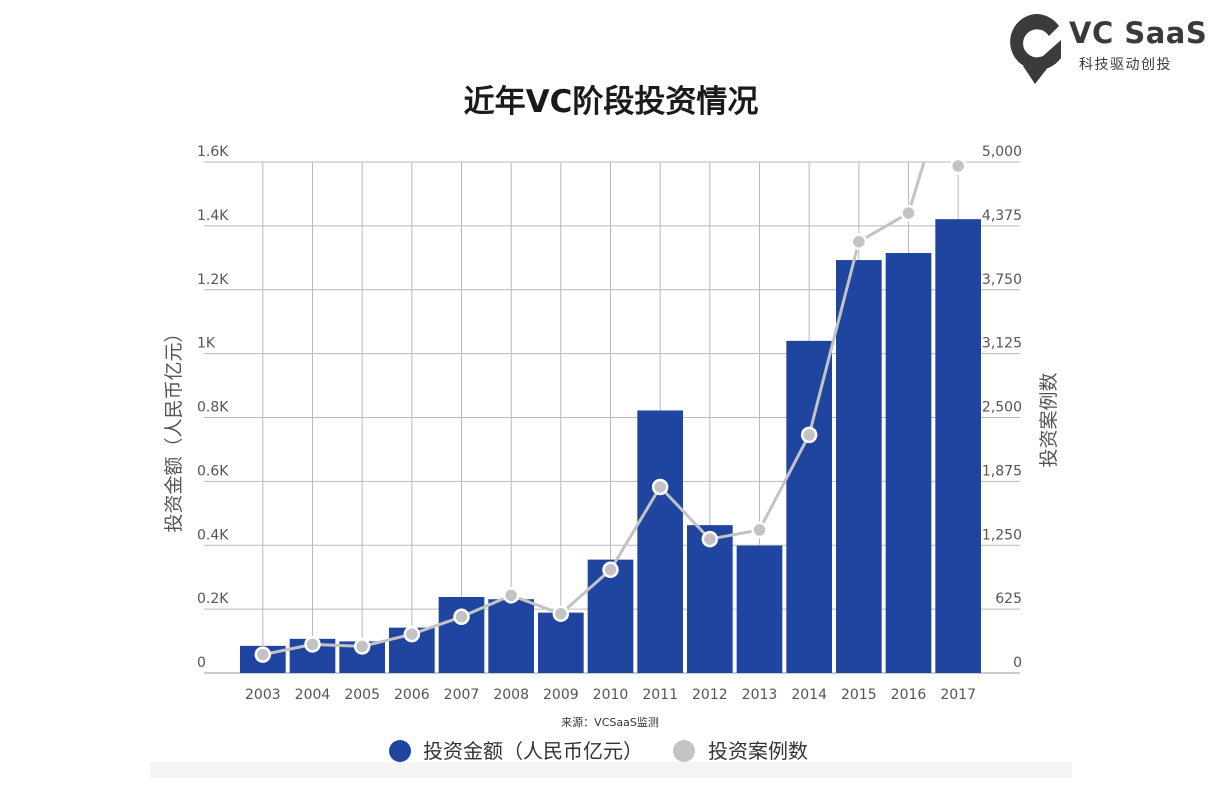 The height and width of the screenshot is (785, 1214). I want to click on point-2009, so click(561, 613).